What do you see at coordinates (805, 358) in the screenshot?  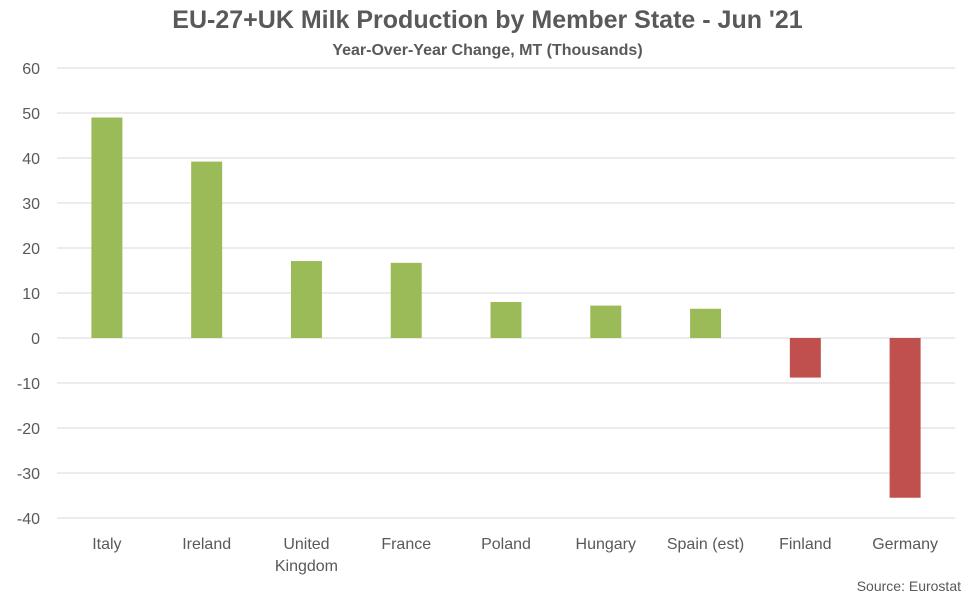 I see `bar-finland` at bounding box center [805, 358].